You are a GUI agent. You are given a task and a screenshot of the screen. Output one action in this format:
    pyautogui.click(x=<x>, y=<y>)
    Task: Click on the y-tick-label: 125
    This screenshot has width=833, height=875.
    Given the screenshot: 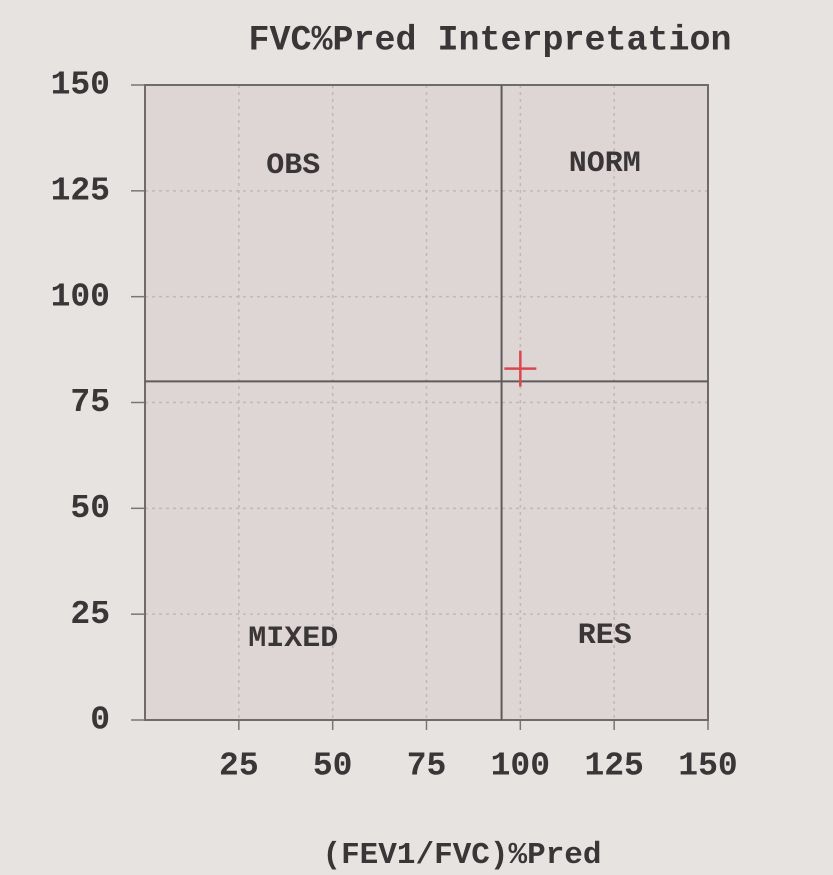 What is the action you would take?
    pyautogui.click(x=80, y=191)
    